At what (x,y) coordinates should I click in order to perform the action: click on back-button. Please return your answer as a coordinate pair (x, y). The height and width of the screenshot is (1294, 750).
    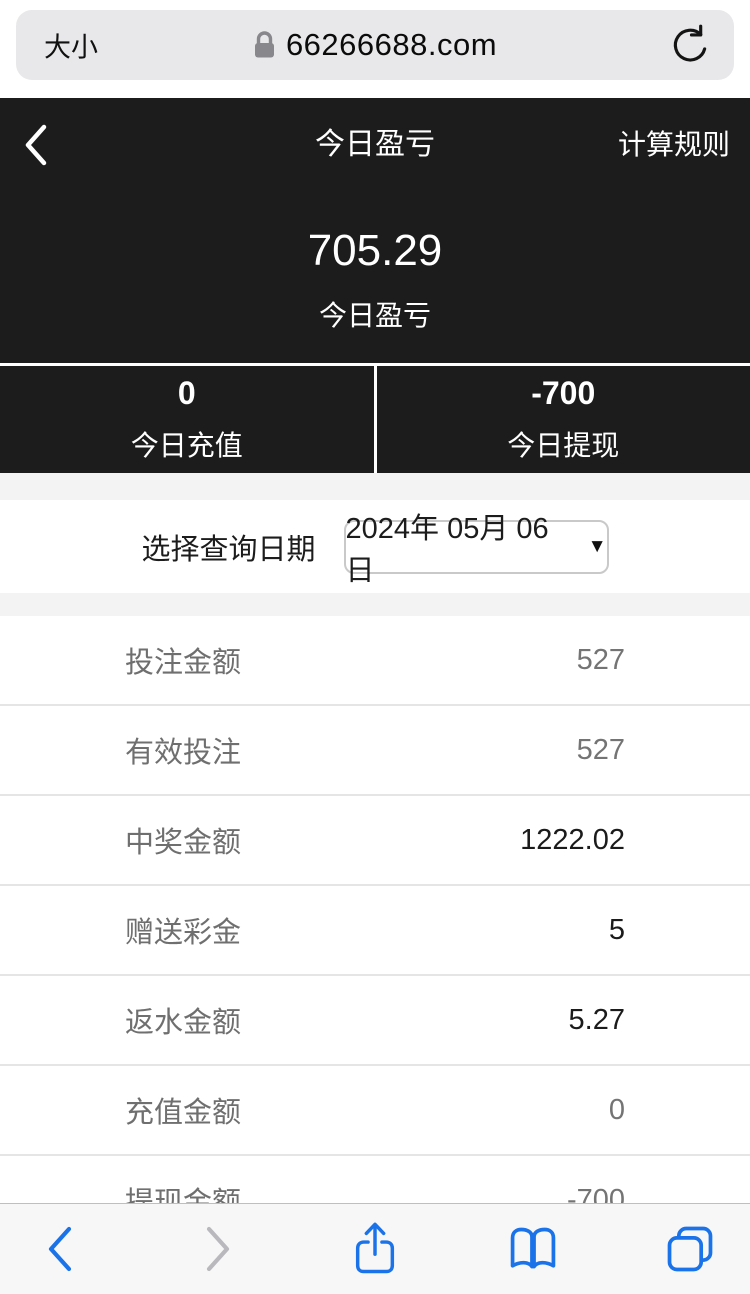
    Looking at the image, I should click on (44, 145).